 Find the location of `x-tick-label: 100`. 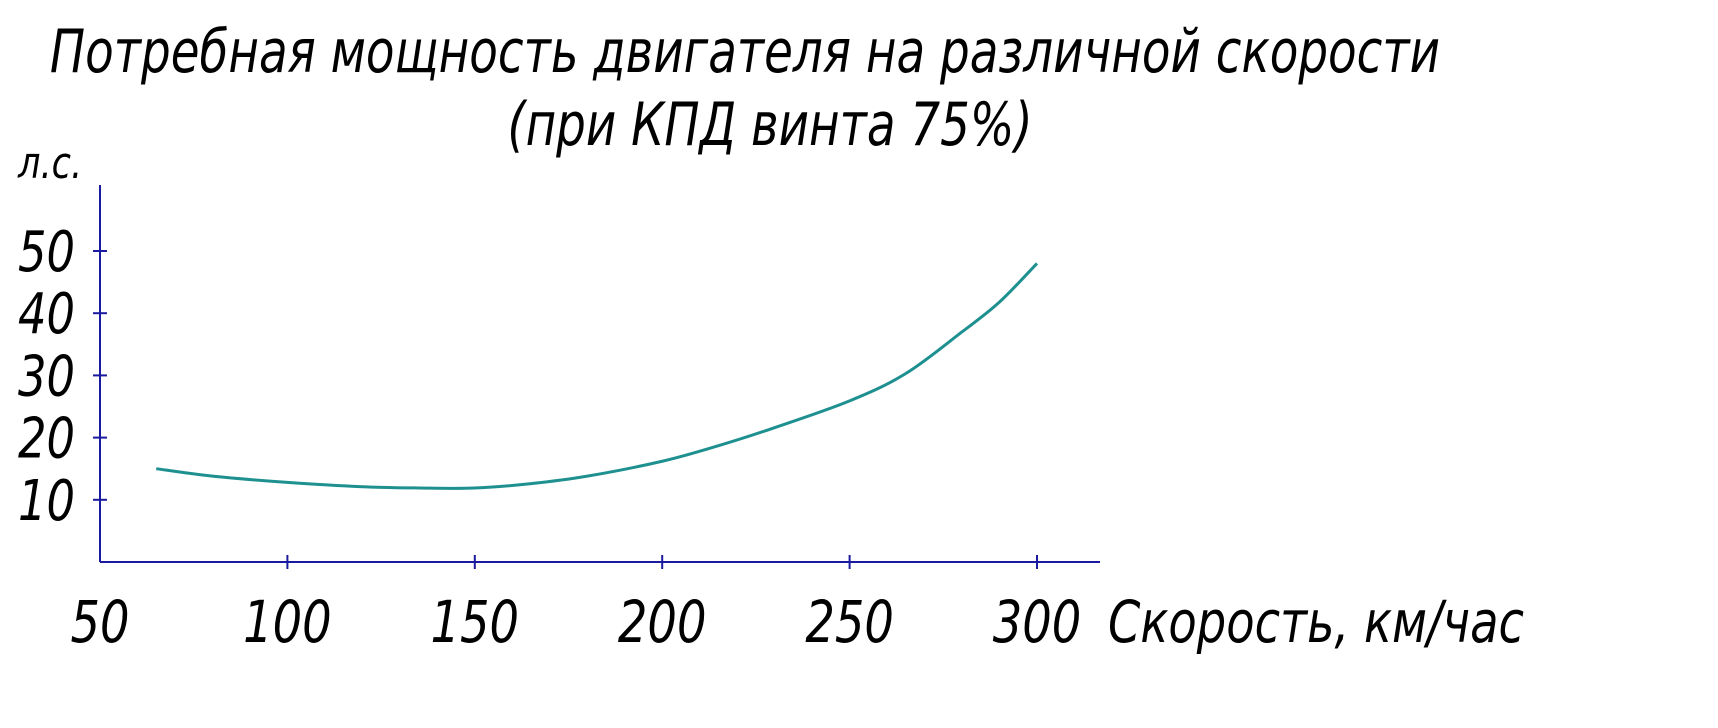

x-tick-label: 100 is located at coordinates (287, 622).